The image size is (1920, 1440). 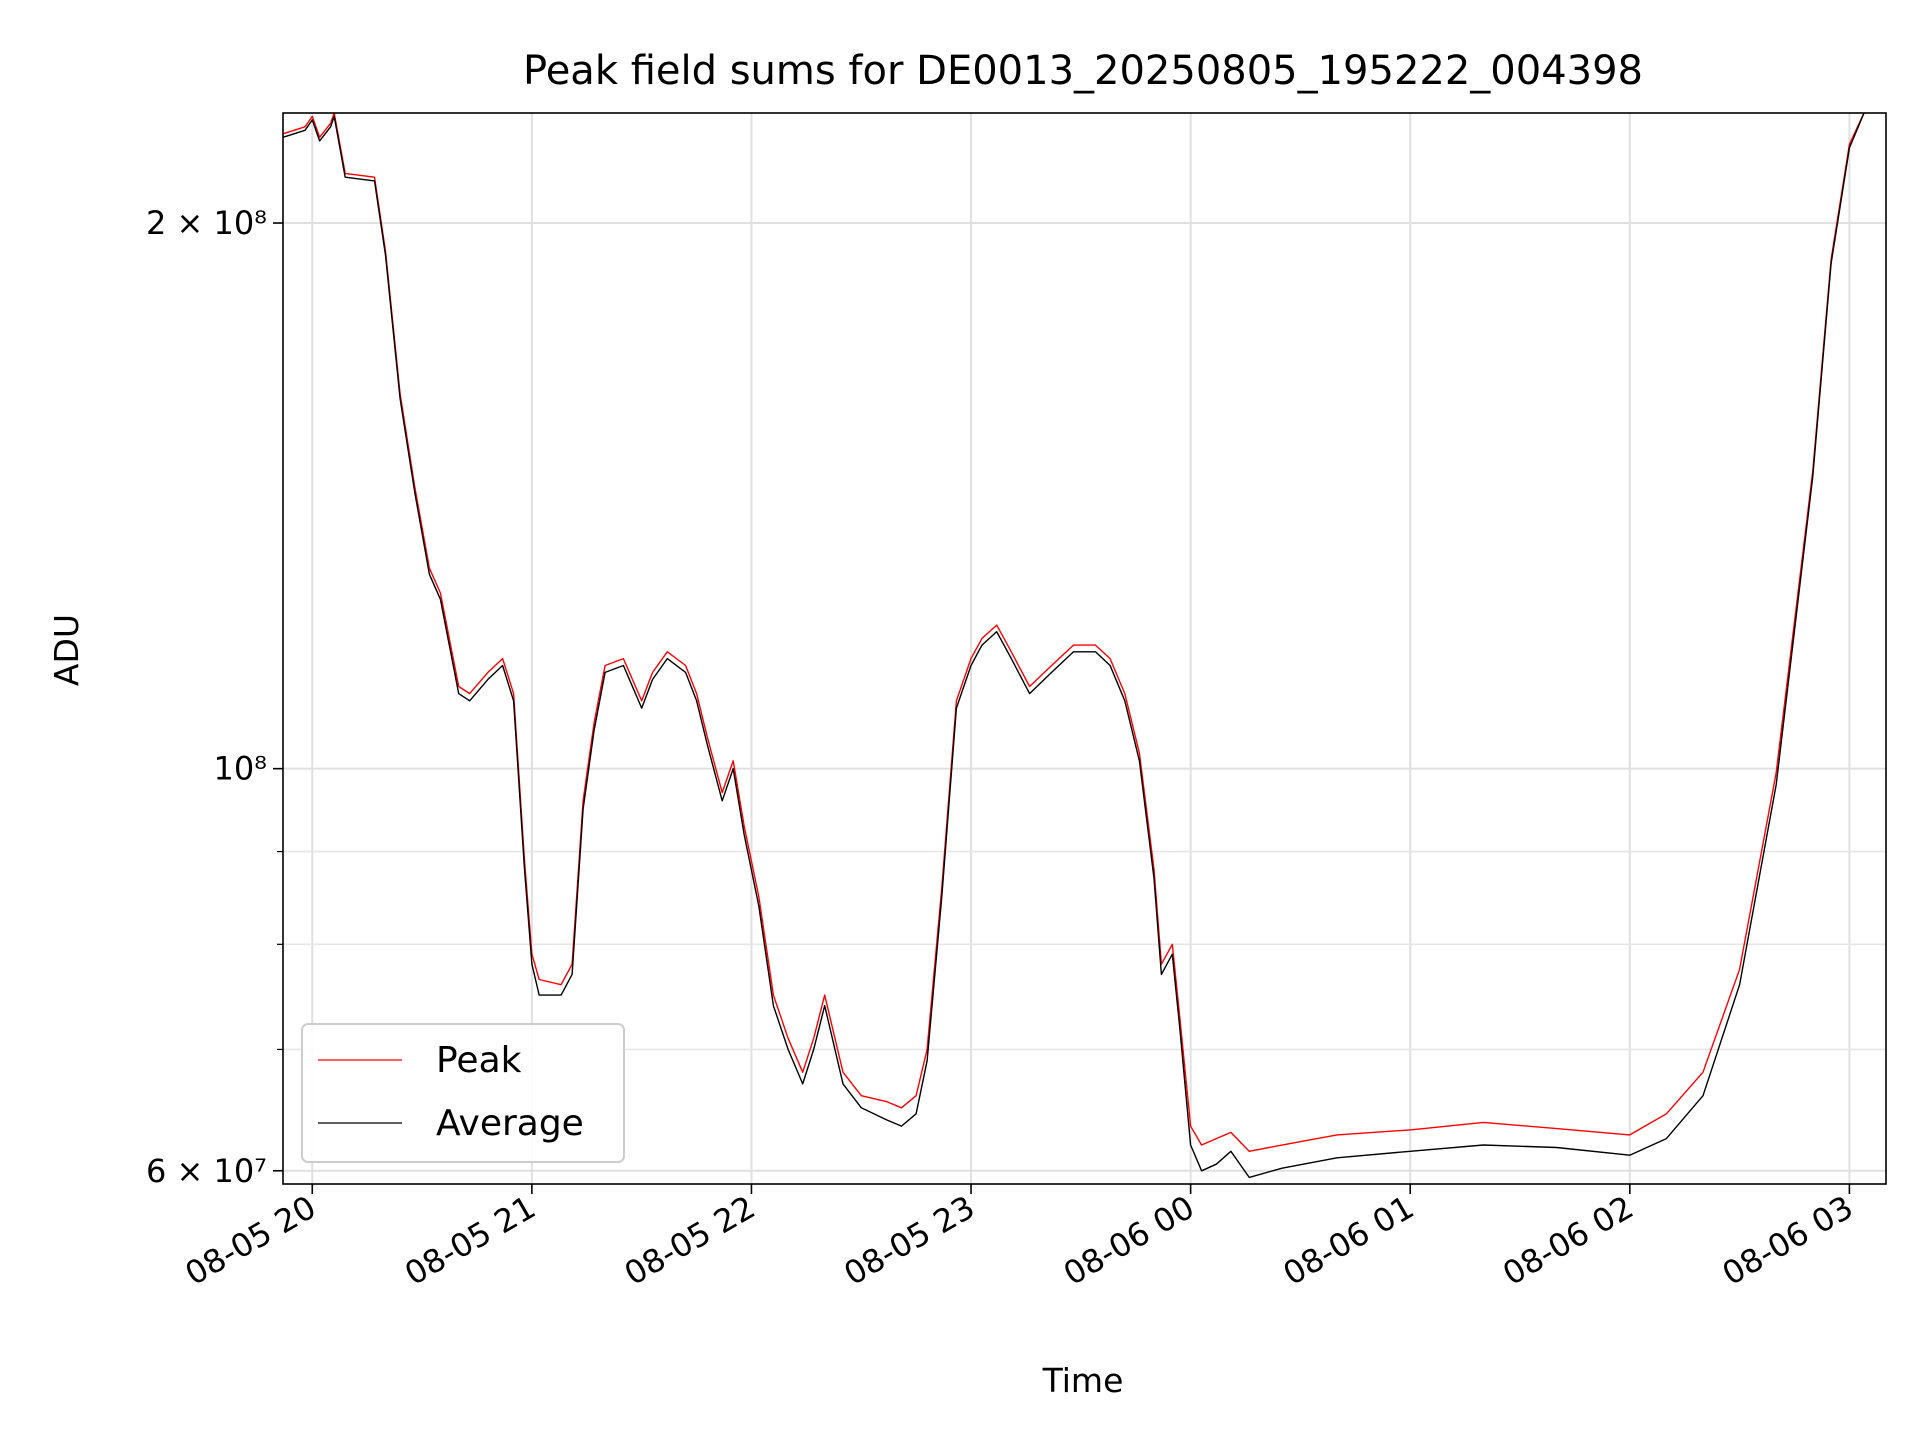 What do you see at coordinates (1083, 1380) in the screenshot?
I see `x-axis-title: Time` at bounding box center [1083, 1380].